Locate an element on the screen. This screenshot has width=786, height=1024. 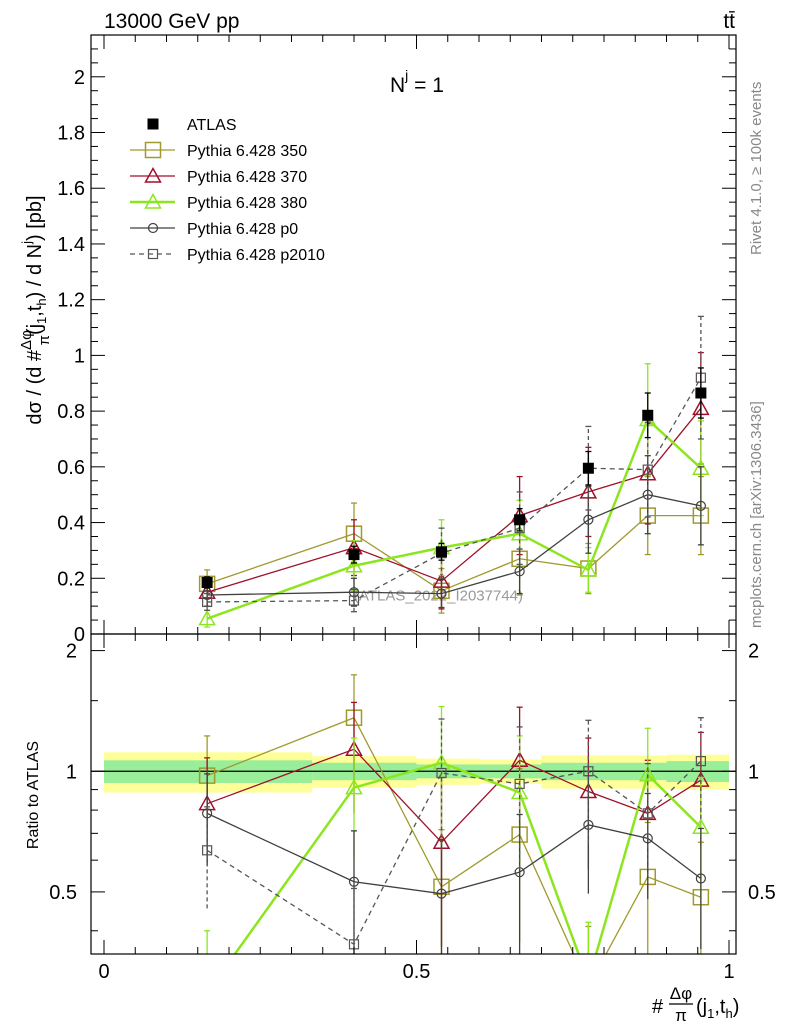
main-y-axis-label: dσ / (d #Δφπ(j1,th) / d Nj) [pb] is located at coordinates (35, 309).